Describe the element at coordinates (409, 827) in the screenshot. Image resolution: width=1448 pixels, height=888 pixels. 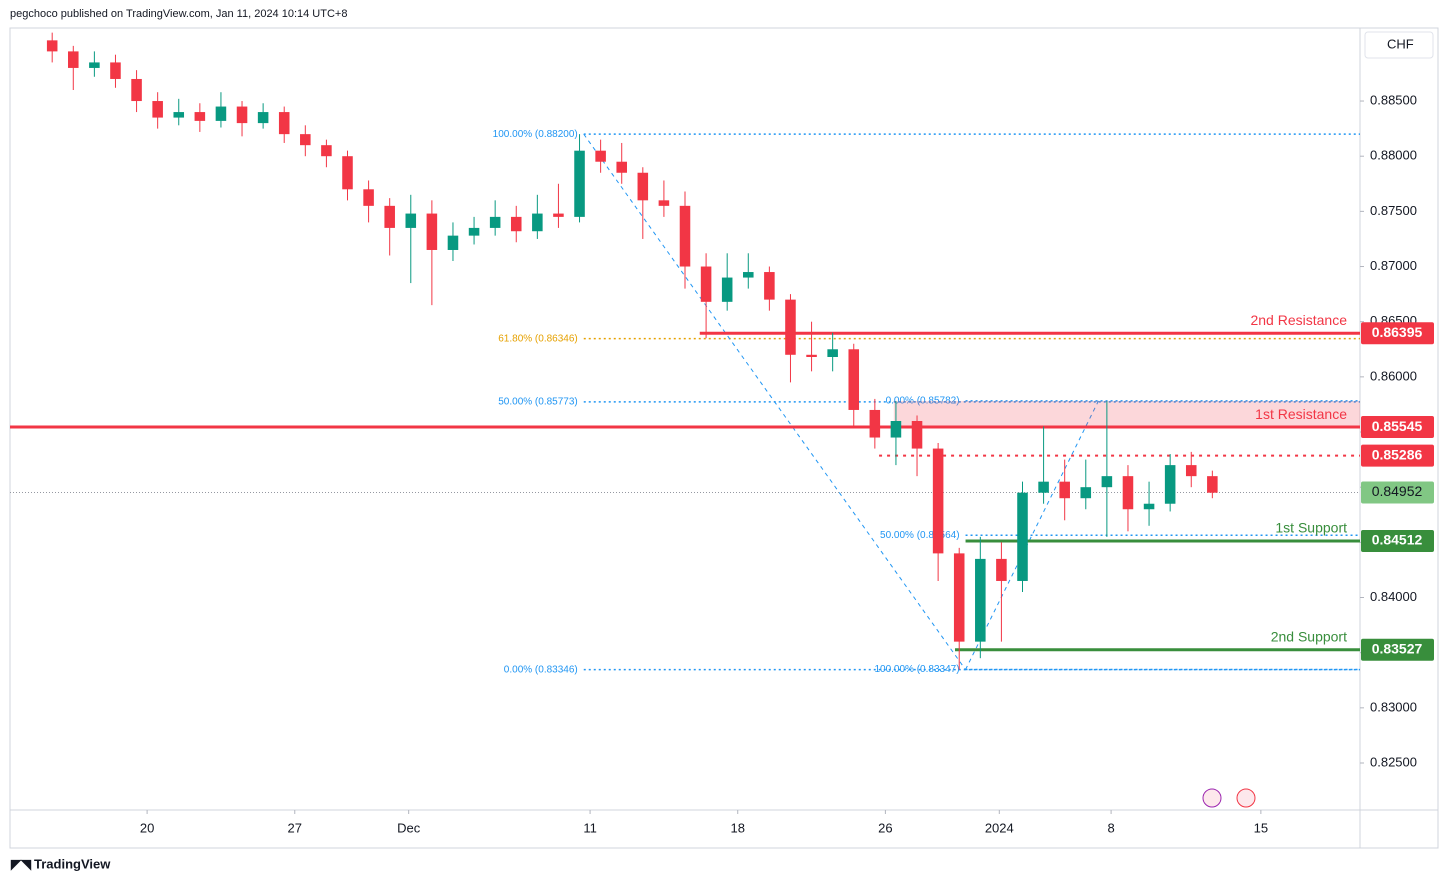
I see `x-tick-label: Dec` at that location.